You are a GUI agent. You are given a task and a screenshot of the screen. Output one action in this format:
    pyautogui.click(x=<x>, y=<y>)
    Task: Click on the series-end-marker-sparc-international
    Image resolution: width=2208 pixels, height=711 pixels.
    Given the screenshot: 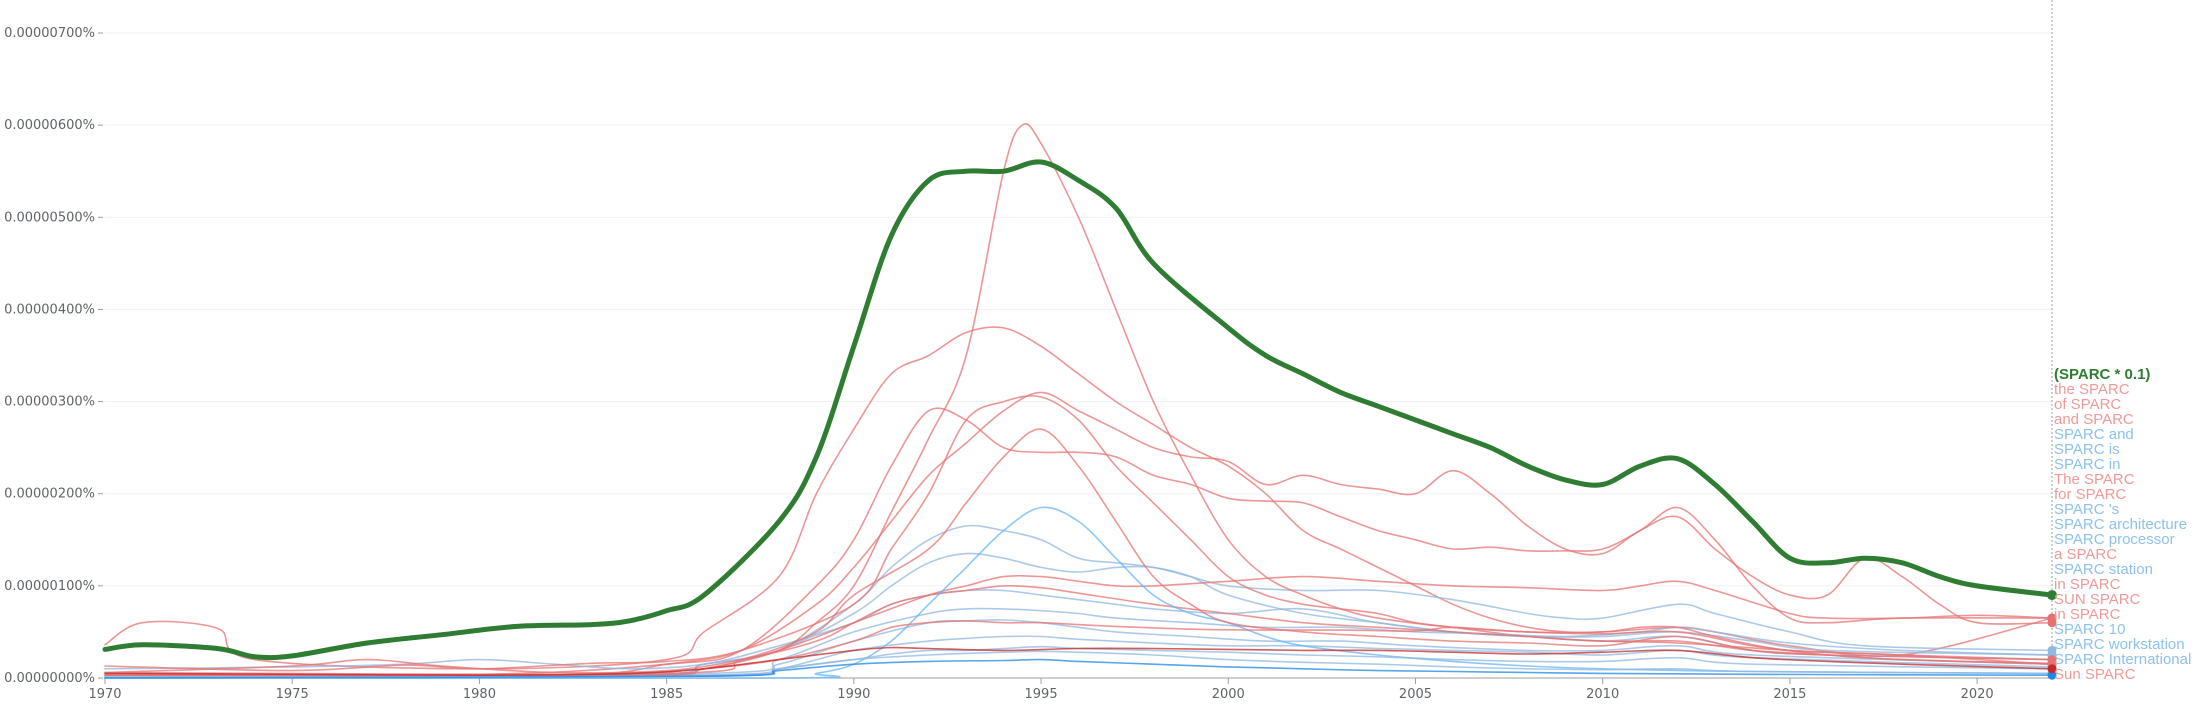 What is the action you would take?
    pyautogui.click(x=2052, y=675)
    